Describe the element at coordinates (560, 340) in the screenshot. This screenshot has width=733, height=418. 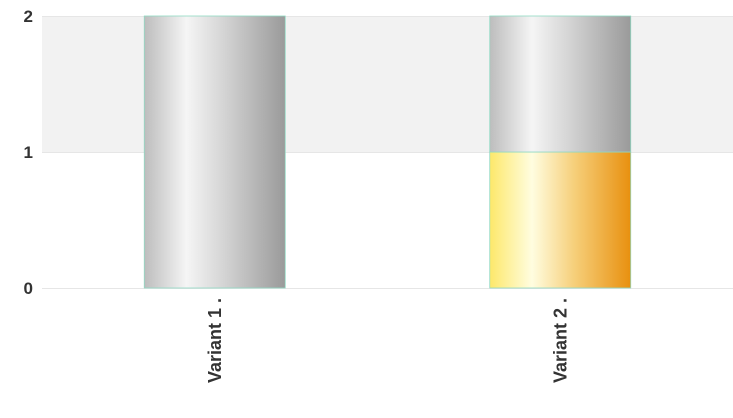
I see `x-category-label: Variant 2 .` at that location.